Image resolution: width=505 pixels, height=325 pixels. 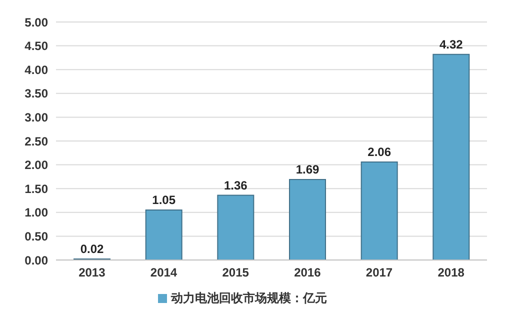 What do you see at coordinates (36, 69) in the screenshot?
I see `y-tick-label: 4.00` at bounding box center [36, 69].